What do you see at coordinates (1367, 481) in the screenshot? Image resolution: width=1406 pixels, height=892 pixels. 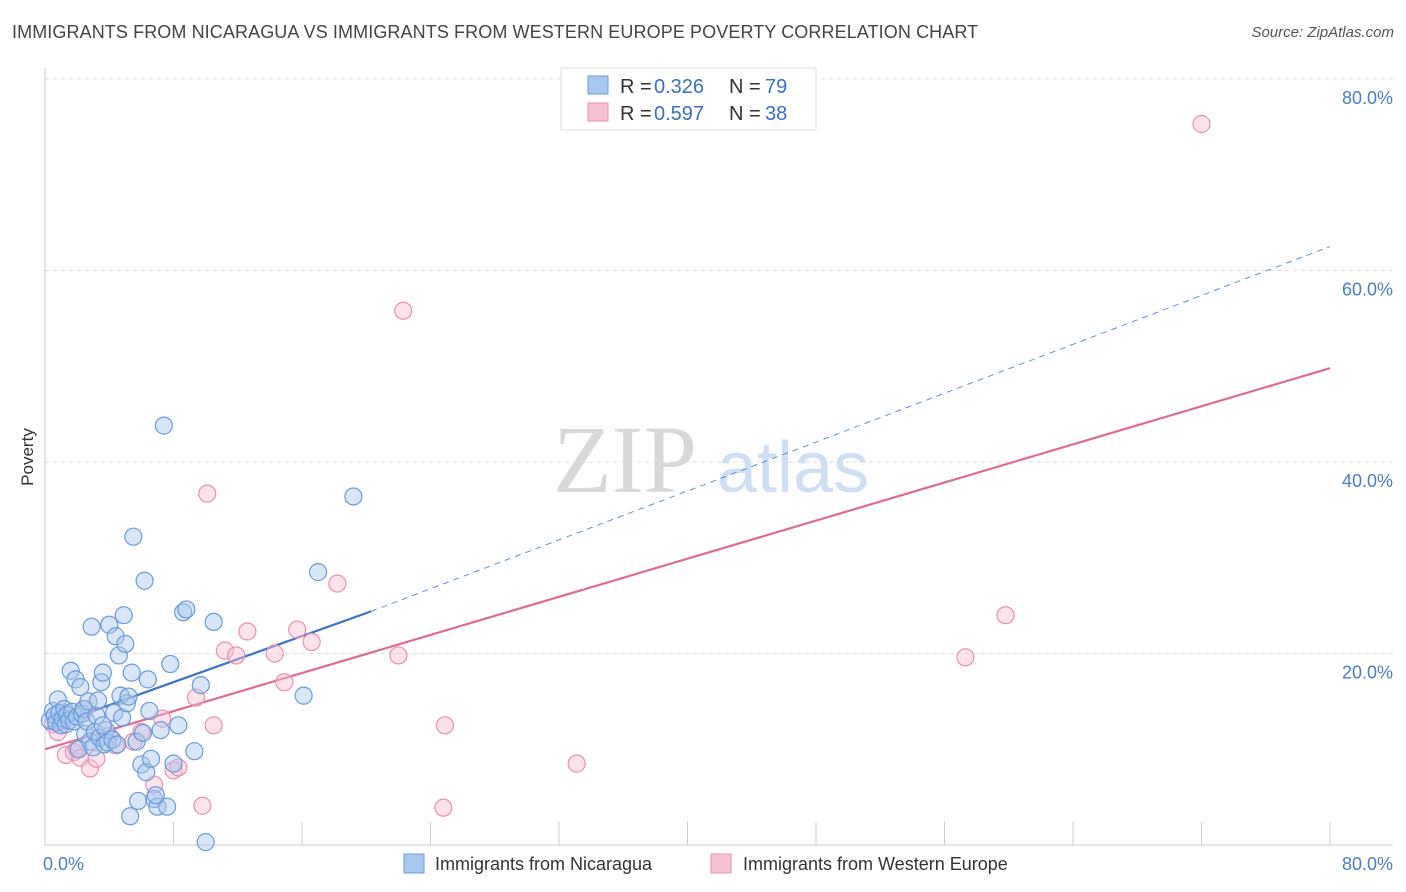 I see `y-tick-label-1: 40.0%` at bounding box center [1367, 481].